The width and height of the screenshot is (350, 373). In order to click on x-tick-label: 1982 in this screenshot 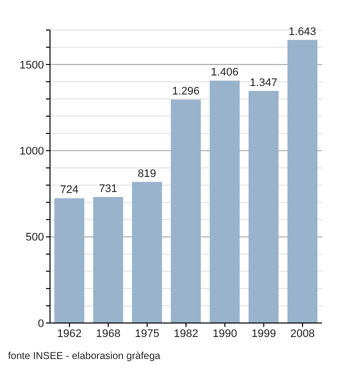, I will do `click(186, 334)`.